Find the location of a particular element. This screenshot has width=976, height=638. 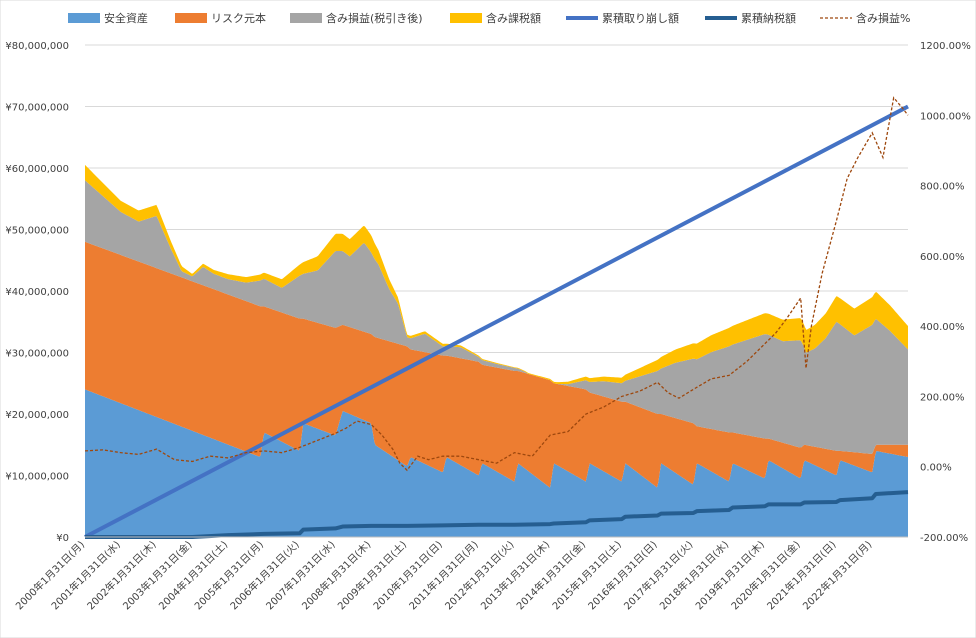

legend-item: 含み課税額 is located at coordinates (495, 18).